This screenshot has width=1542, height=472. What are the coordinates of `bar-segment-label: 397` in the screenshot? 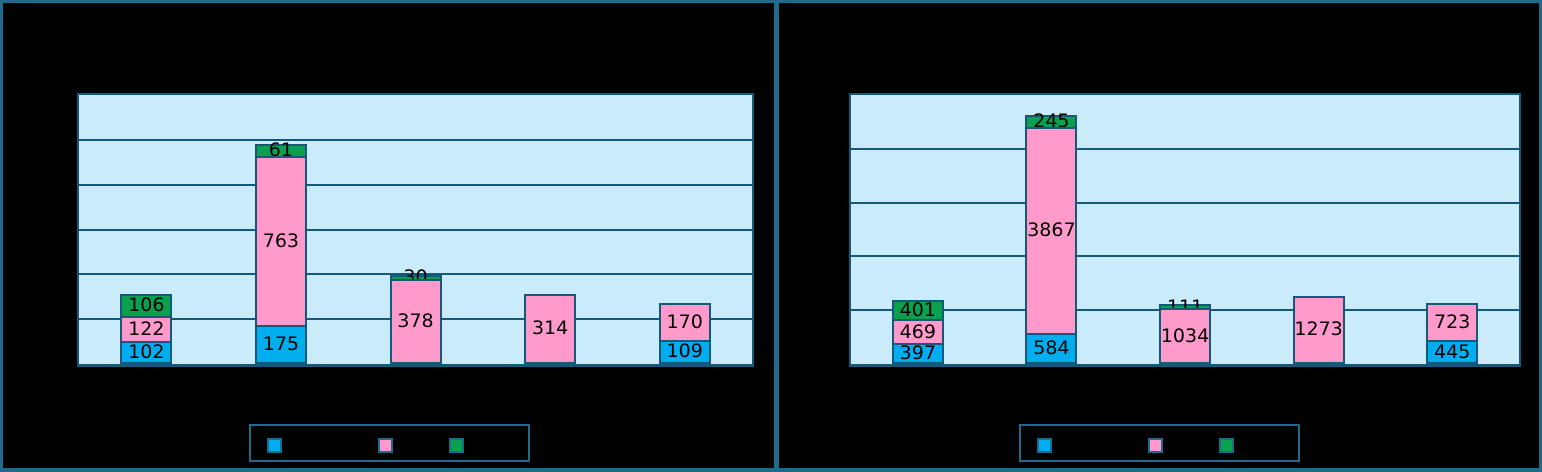 It's located at (917, 352).